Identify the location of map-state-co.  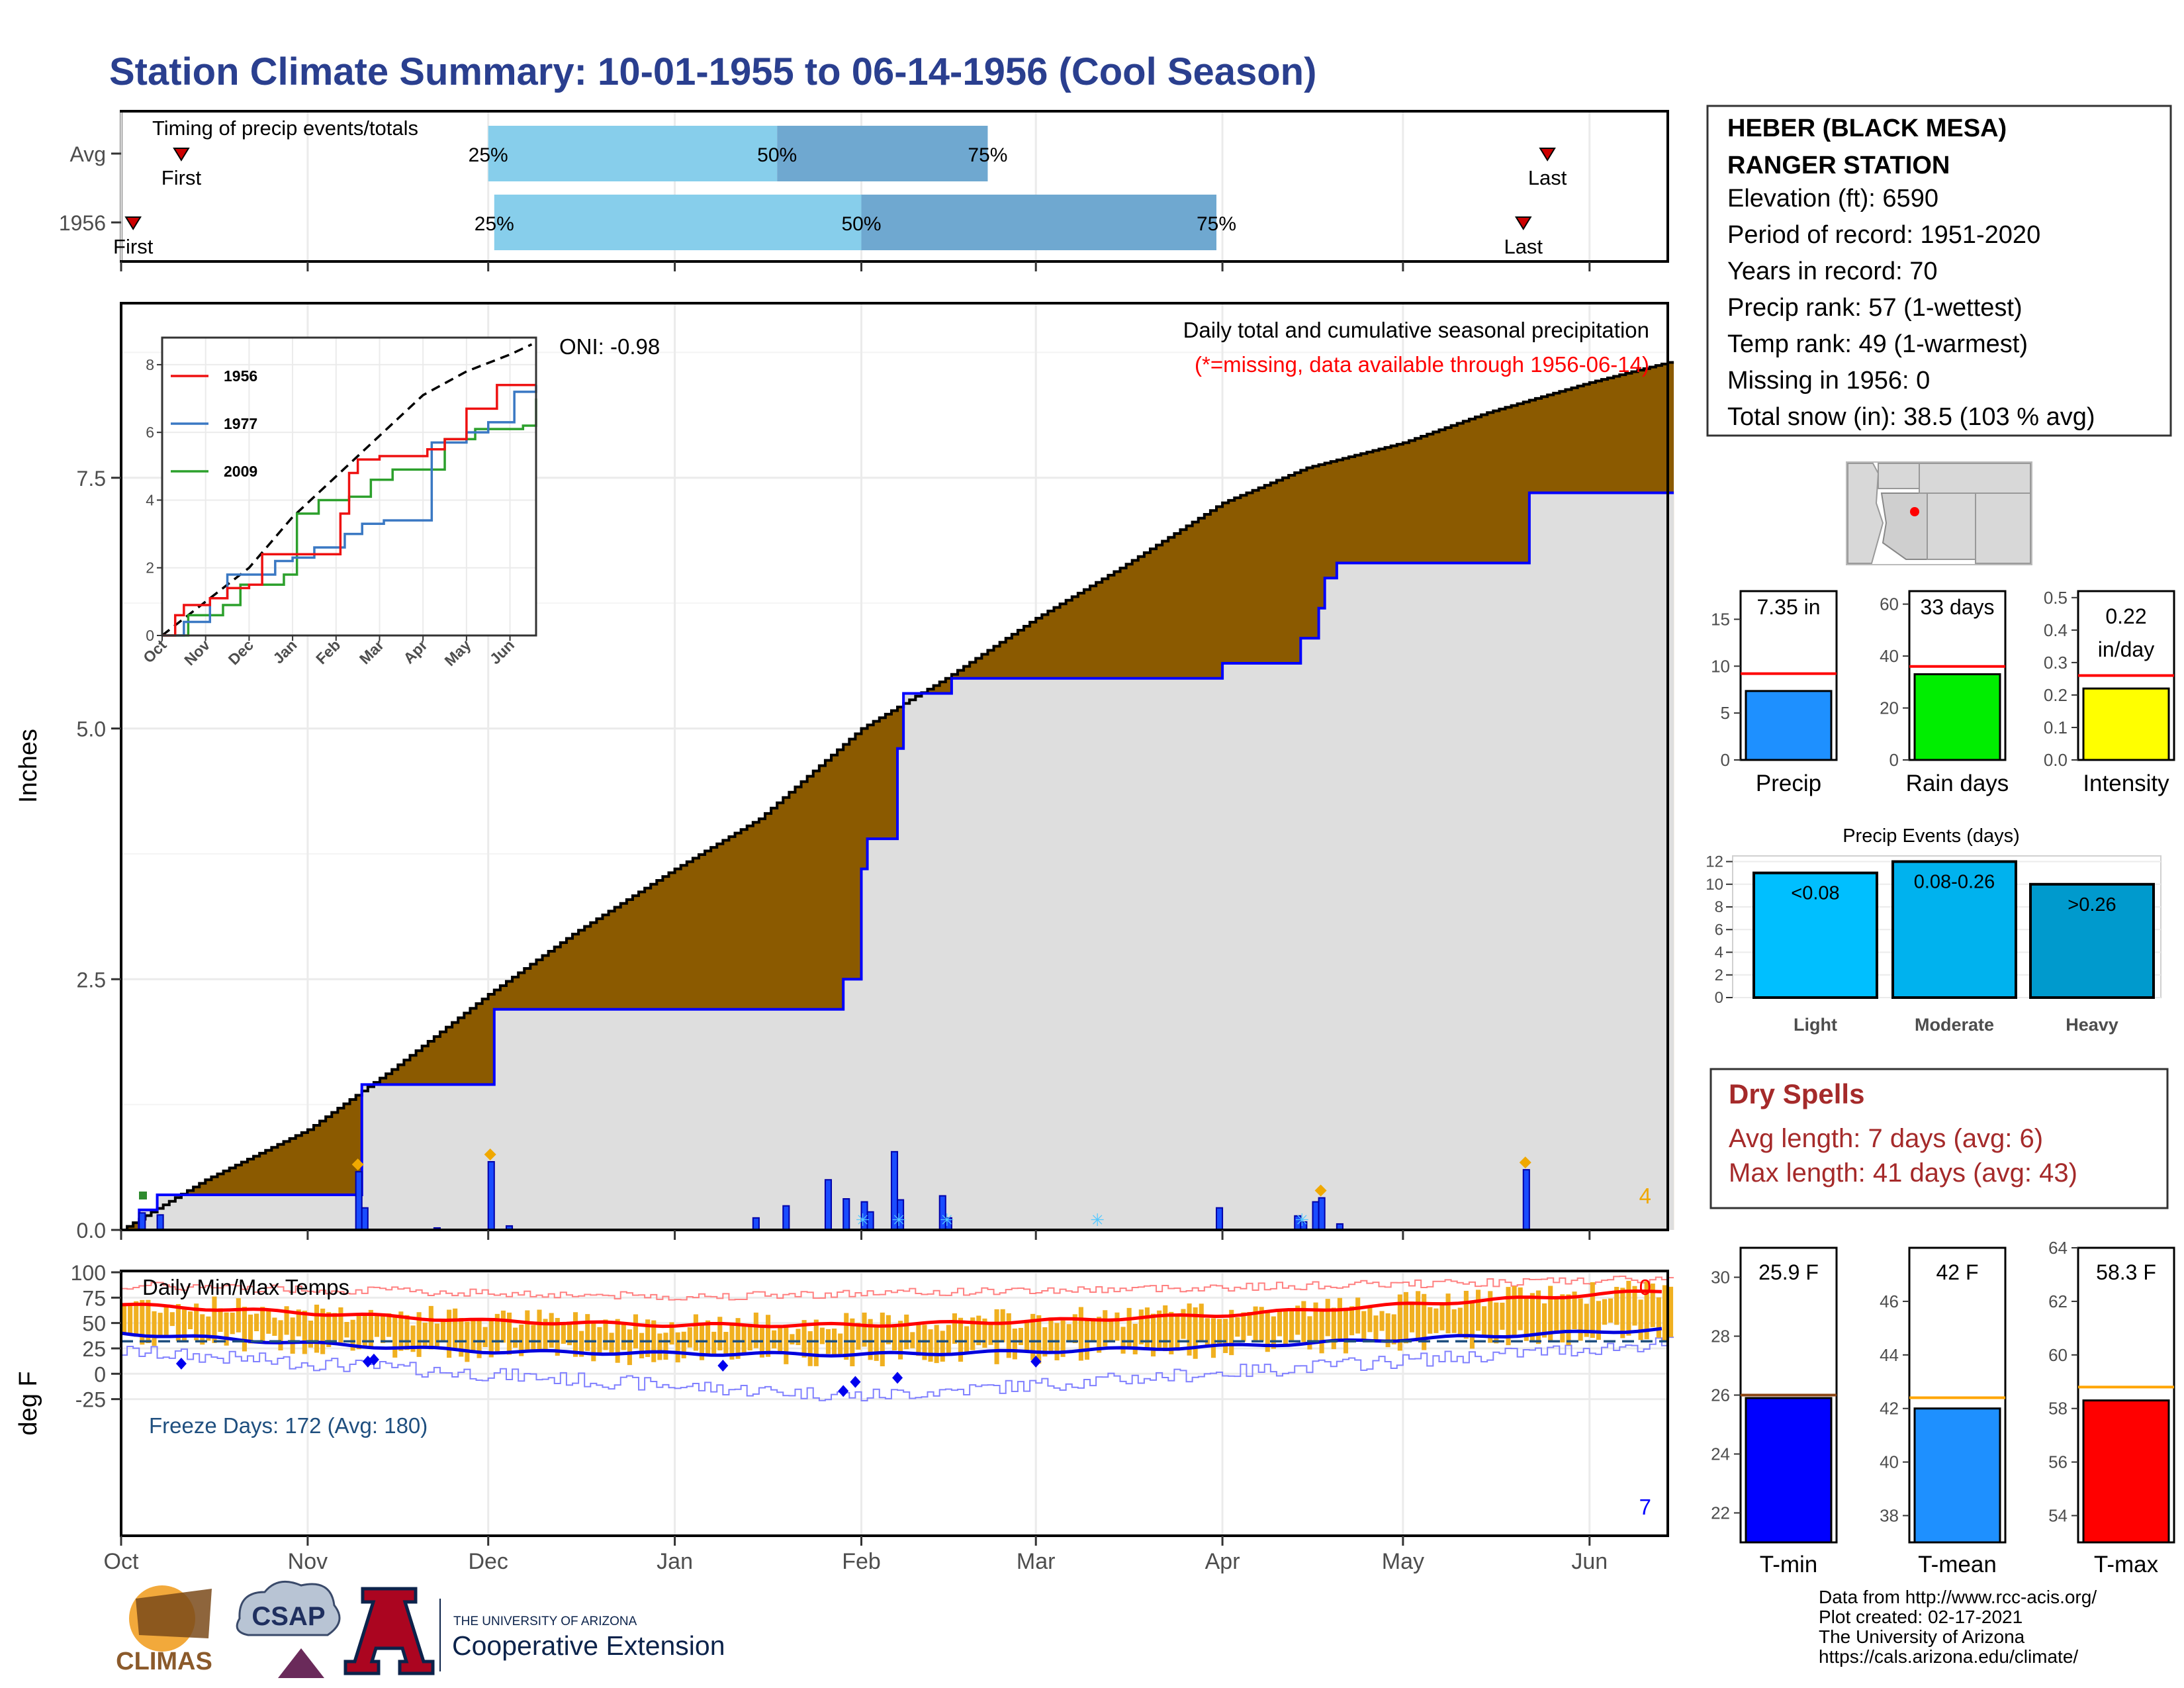
(1975, 478).